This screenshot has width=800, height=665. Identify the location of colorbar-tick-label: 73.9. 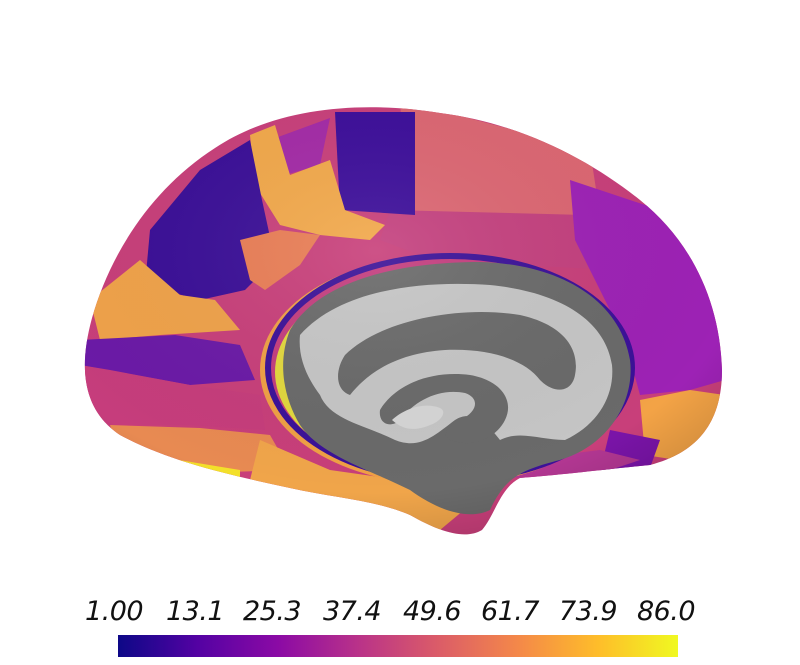
(588, 611).